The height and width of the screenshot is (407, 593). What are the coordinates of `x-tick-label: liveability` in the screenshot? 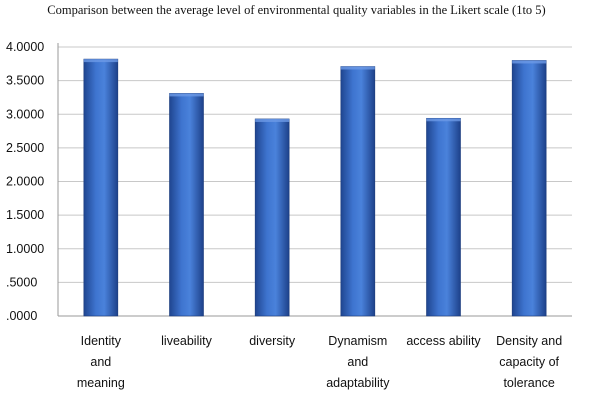 It's located at (186, 341).